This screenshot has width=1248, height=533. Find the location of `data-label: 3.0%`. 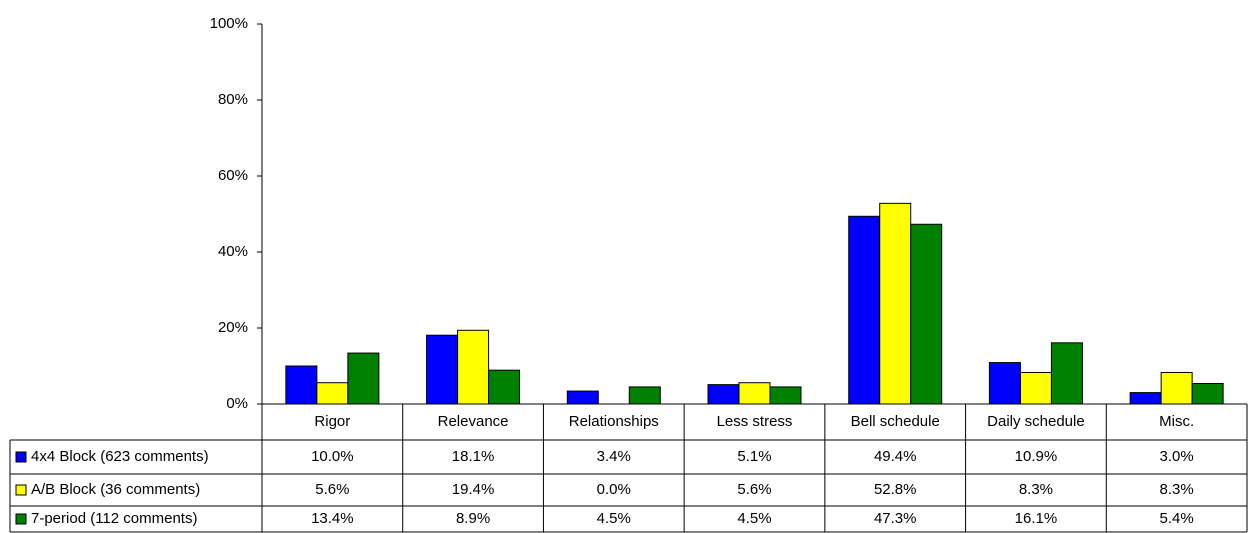

data-label: 3.0% is located at coordinates (1177, 456).